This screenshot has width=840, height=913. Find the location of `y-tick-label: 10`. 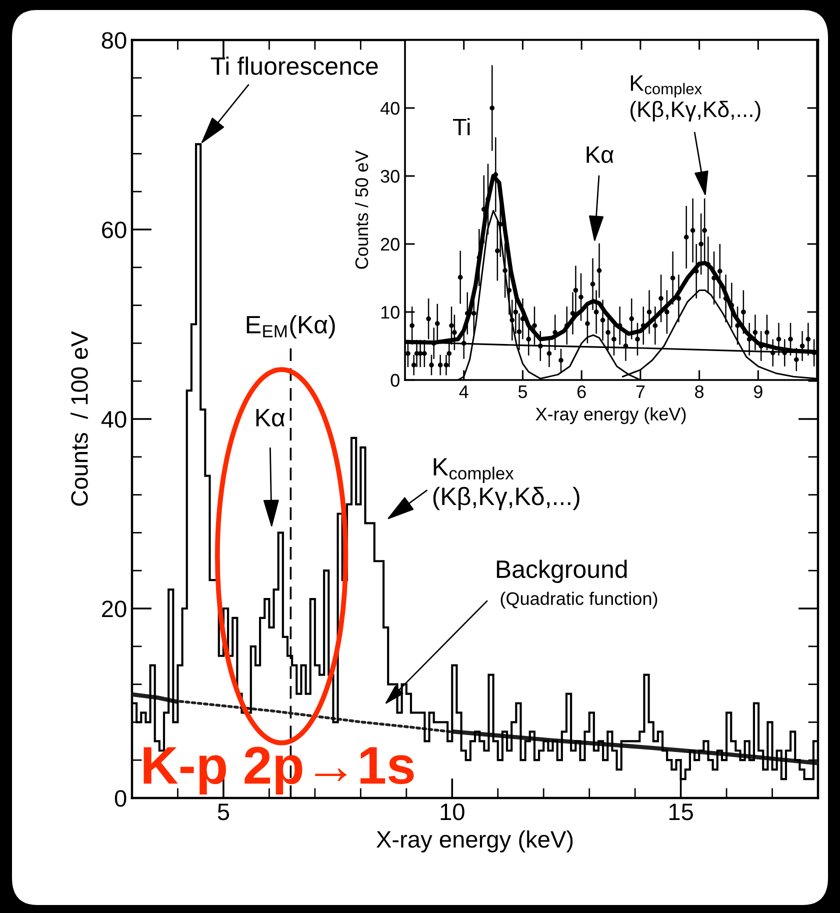

y-tick-label: 10 is located at coordinates (390, 312).